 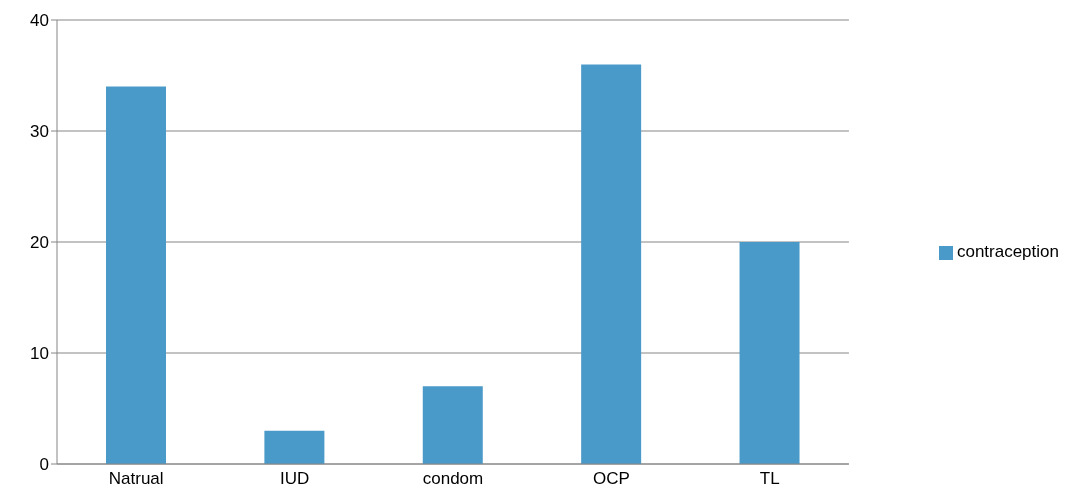 I want to click on y-tick-label: 40, so click(x=39, y=21).